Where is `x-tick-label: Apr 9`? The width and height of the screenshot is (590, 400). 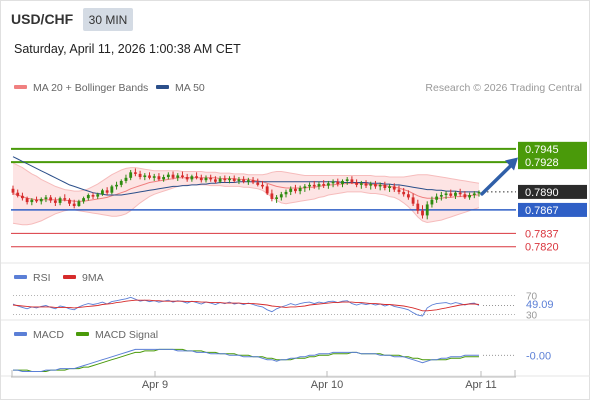
x-tick-label: Apr 9 is located at coordinates (155, 385).